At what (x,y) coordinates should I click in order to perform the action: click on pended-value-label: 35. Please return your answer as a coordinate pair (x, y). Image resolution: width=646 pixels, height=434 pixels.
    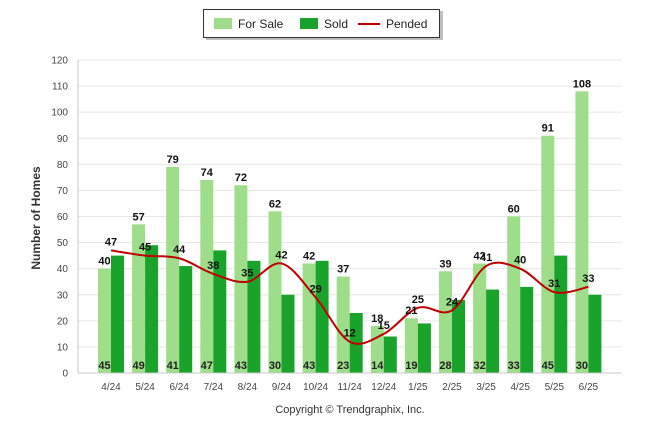
    Looking at the image, I should click on (247, 274).